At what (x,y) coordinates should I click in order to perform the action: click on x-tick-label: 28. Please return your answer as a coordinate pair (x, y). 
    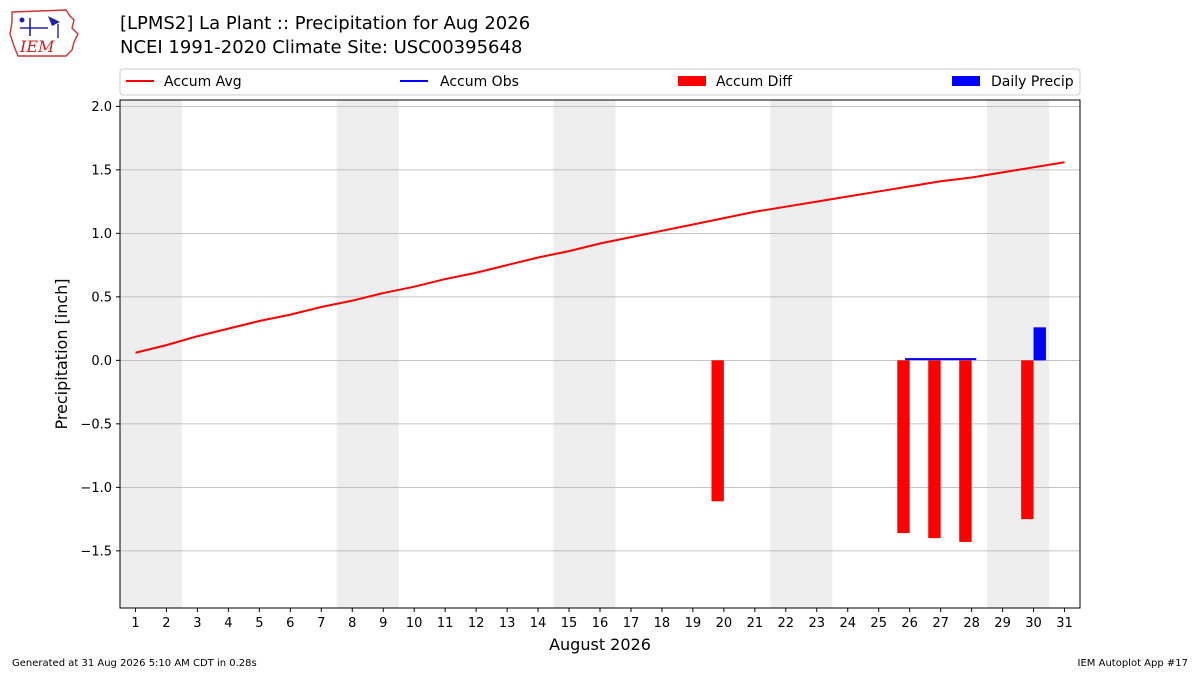
    Looking at the image, I should click on (971, 623).